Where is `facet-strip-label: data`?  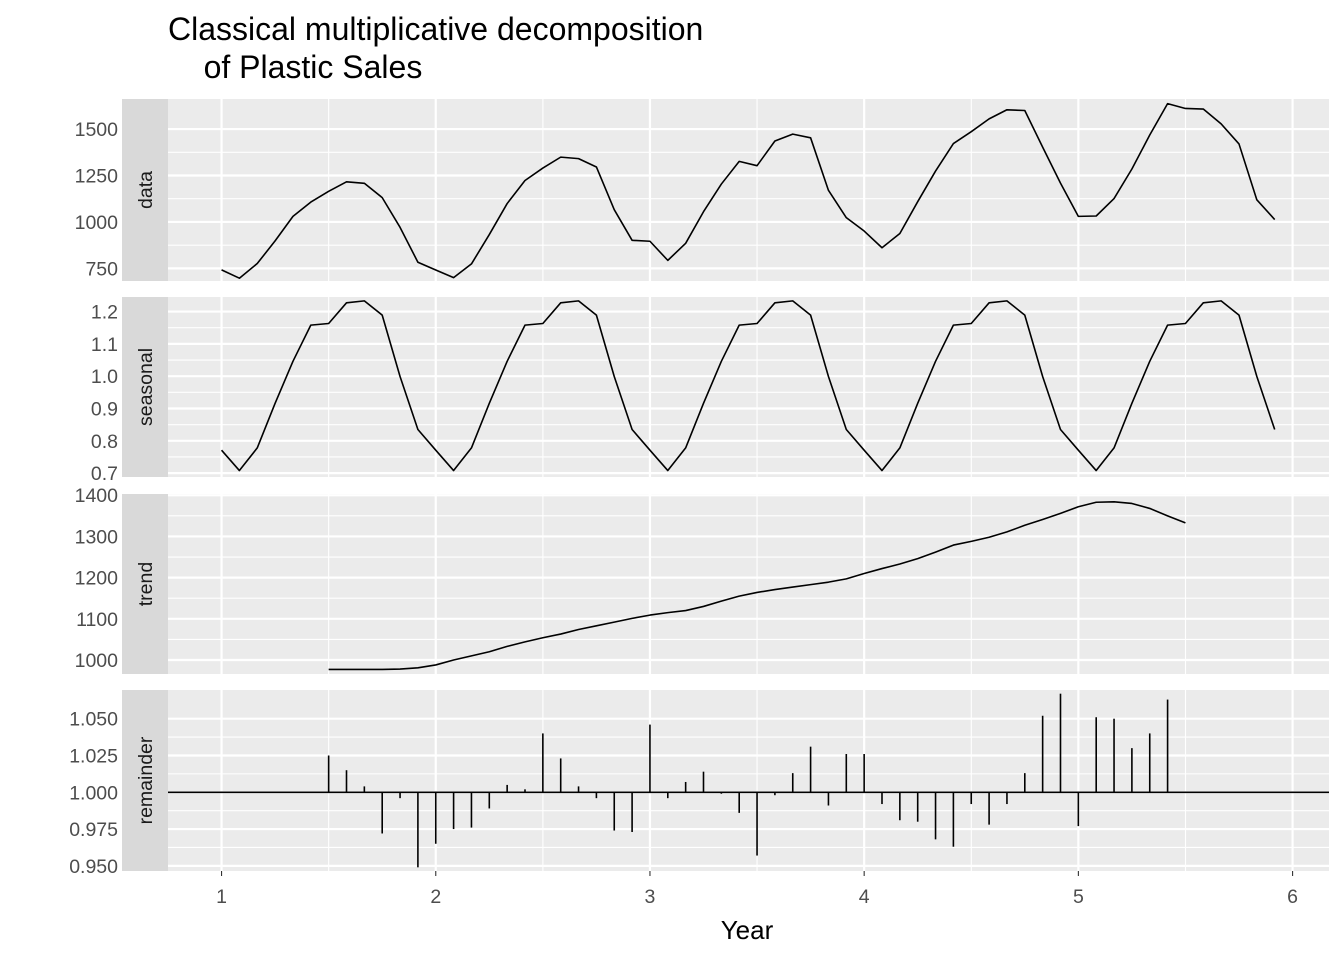
facet-strip-label: data is located at coordinates (146, 190).